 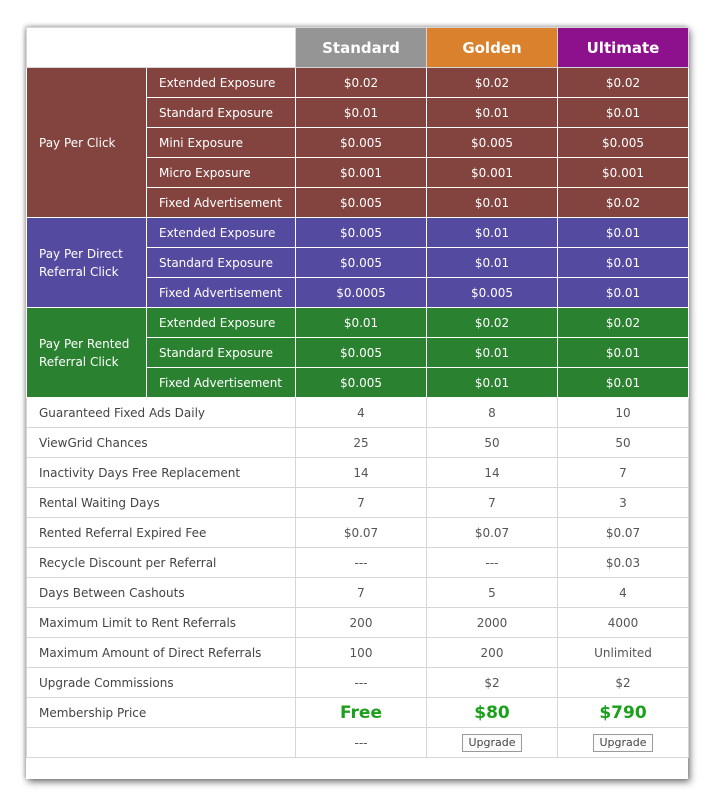 I want to click on feature-label: Days Between Cashouts, so click(x=161, y=592).